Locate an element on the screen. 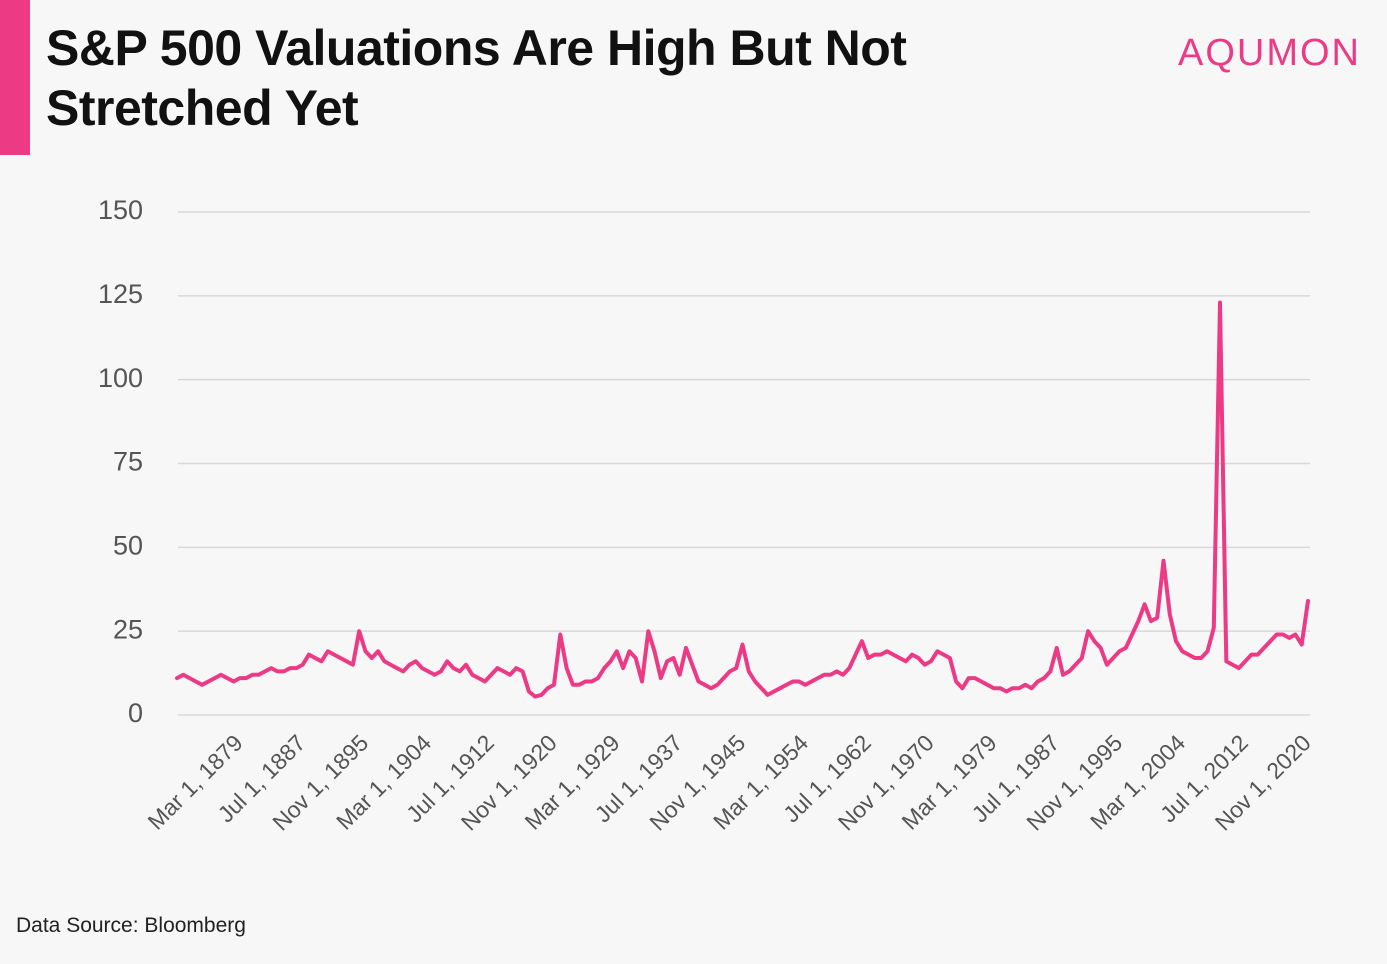 This screenshot has height=964, width=1387. y-tick-label: 125 is located at coordinates (120, 294).